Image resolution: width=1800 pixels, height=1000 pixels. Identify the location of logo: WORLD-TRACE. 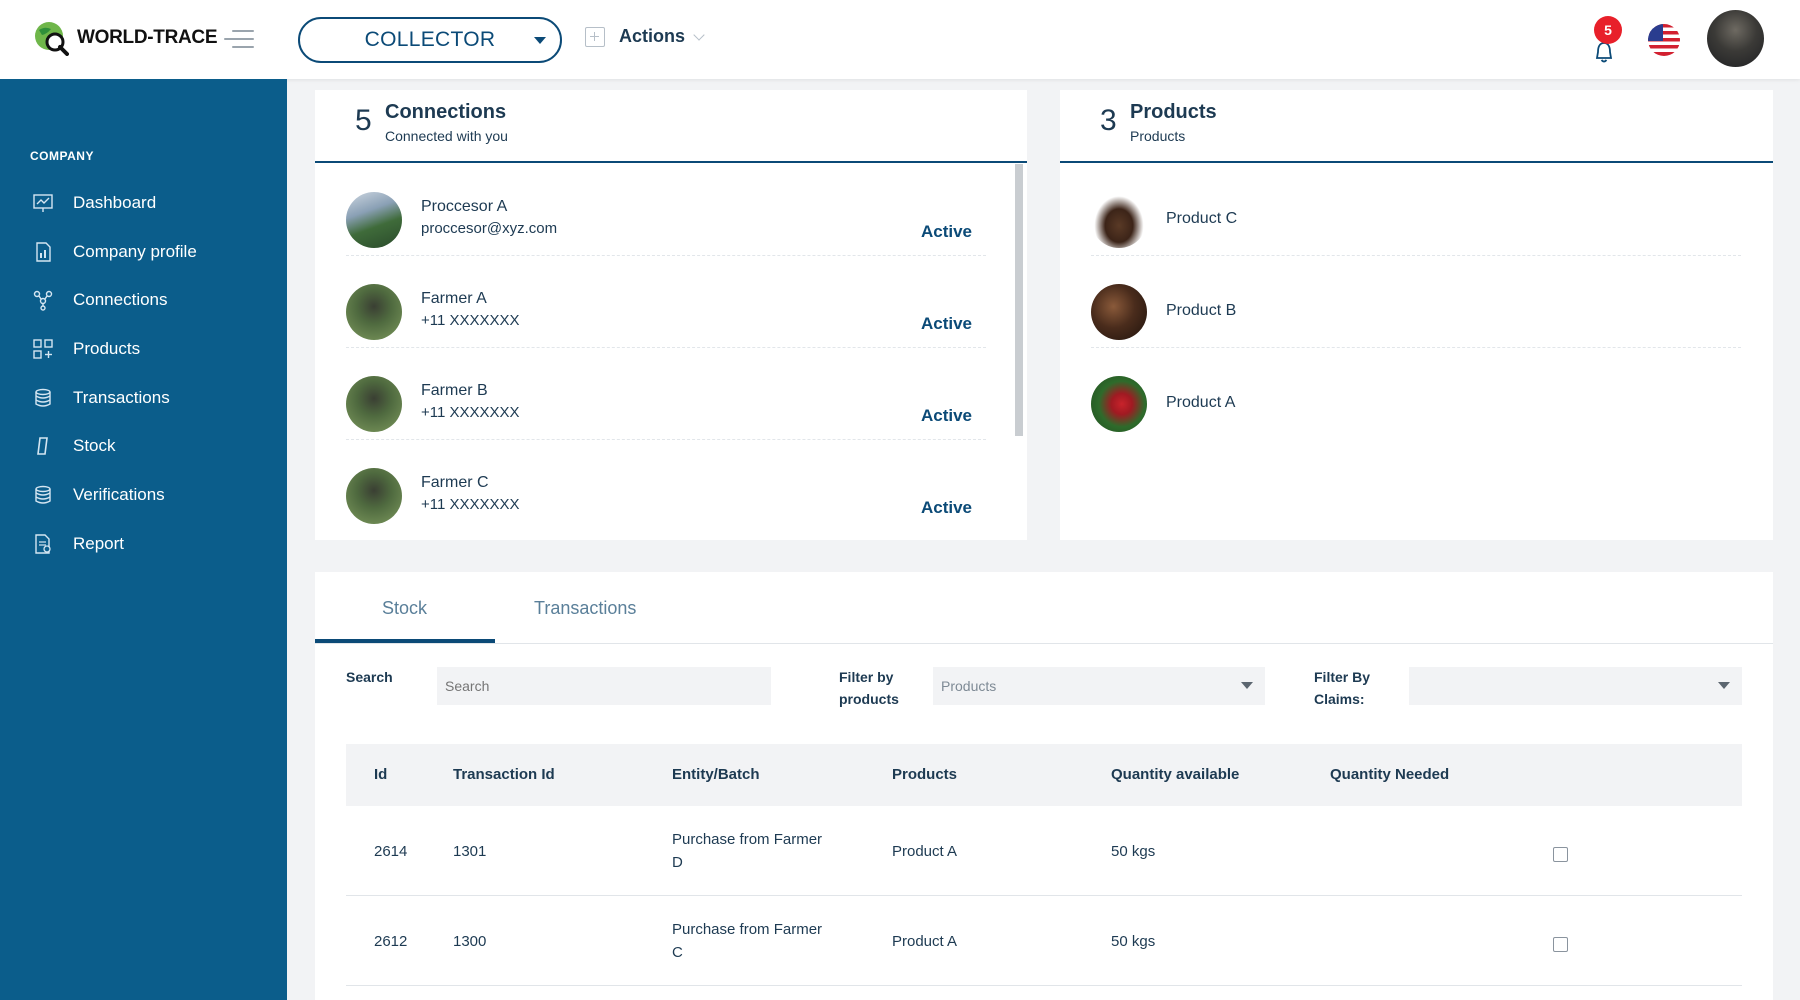
(125, 38).